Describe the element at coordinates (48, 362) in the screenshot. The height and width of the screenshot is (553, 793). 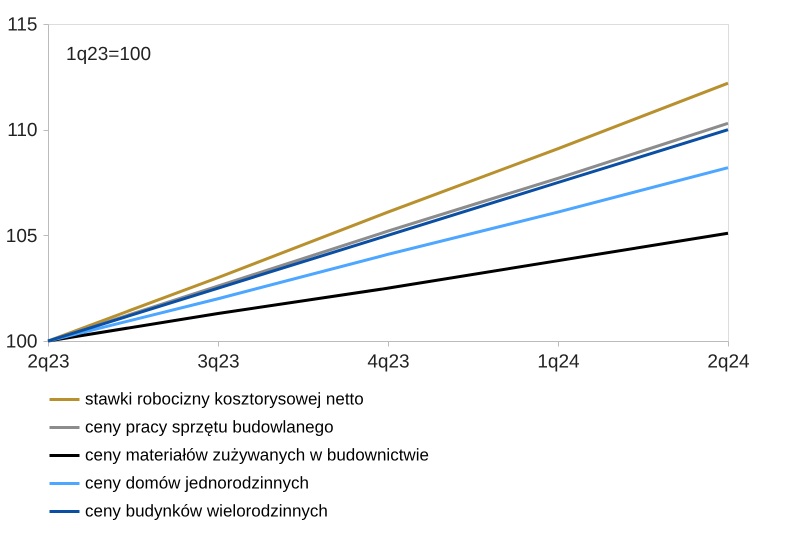
I see `x-tick-label: 2q23` at that location.